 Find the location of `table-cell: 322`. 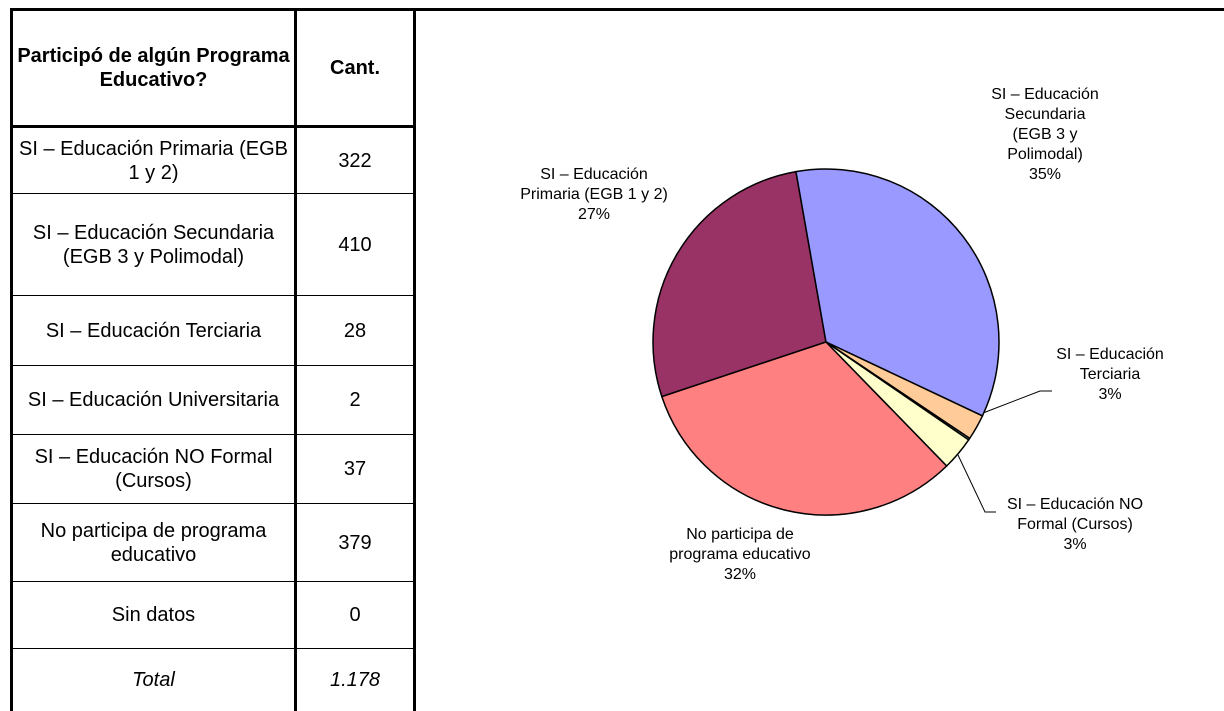

table-cell: 322 is located at coordinates (355, 160).